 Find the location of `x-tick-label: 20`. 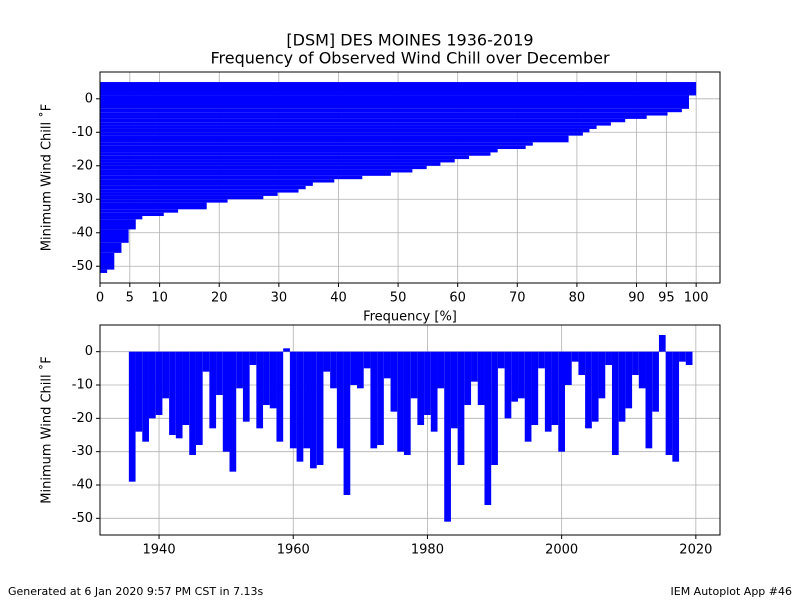

x-tick-label: 20 is located at coordinates (219, 298).